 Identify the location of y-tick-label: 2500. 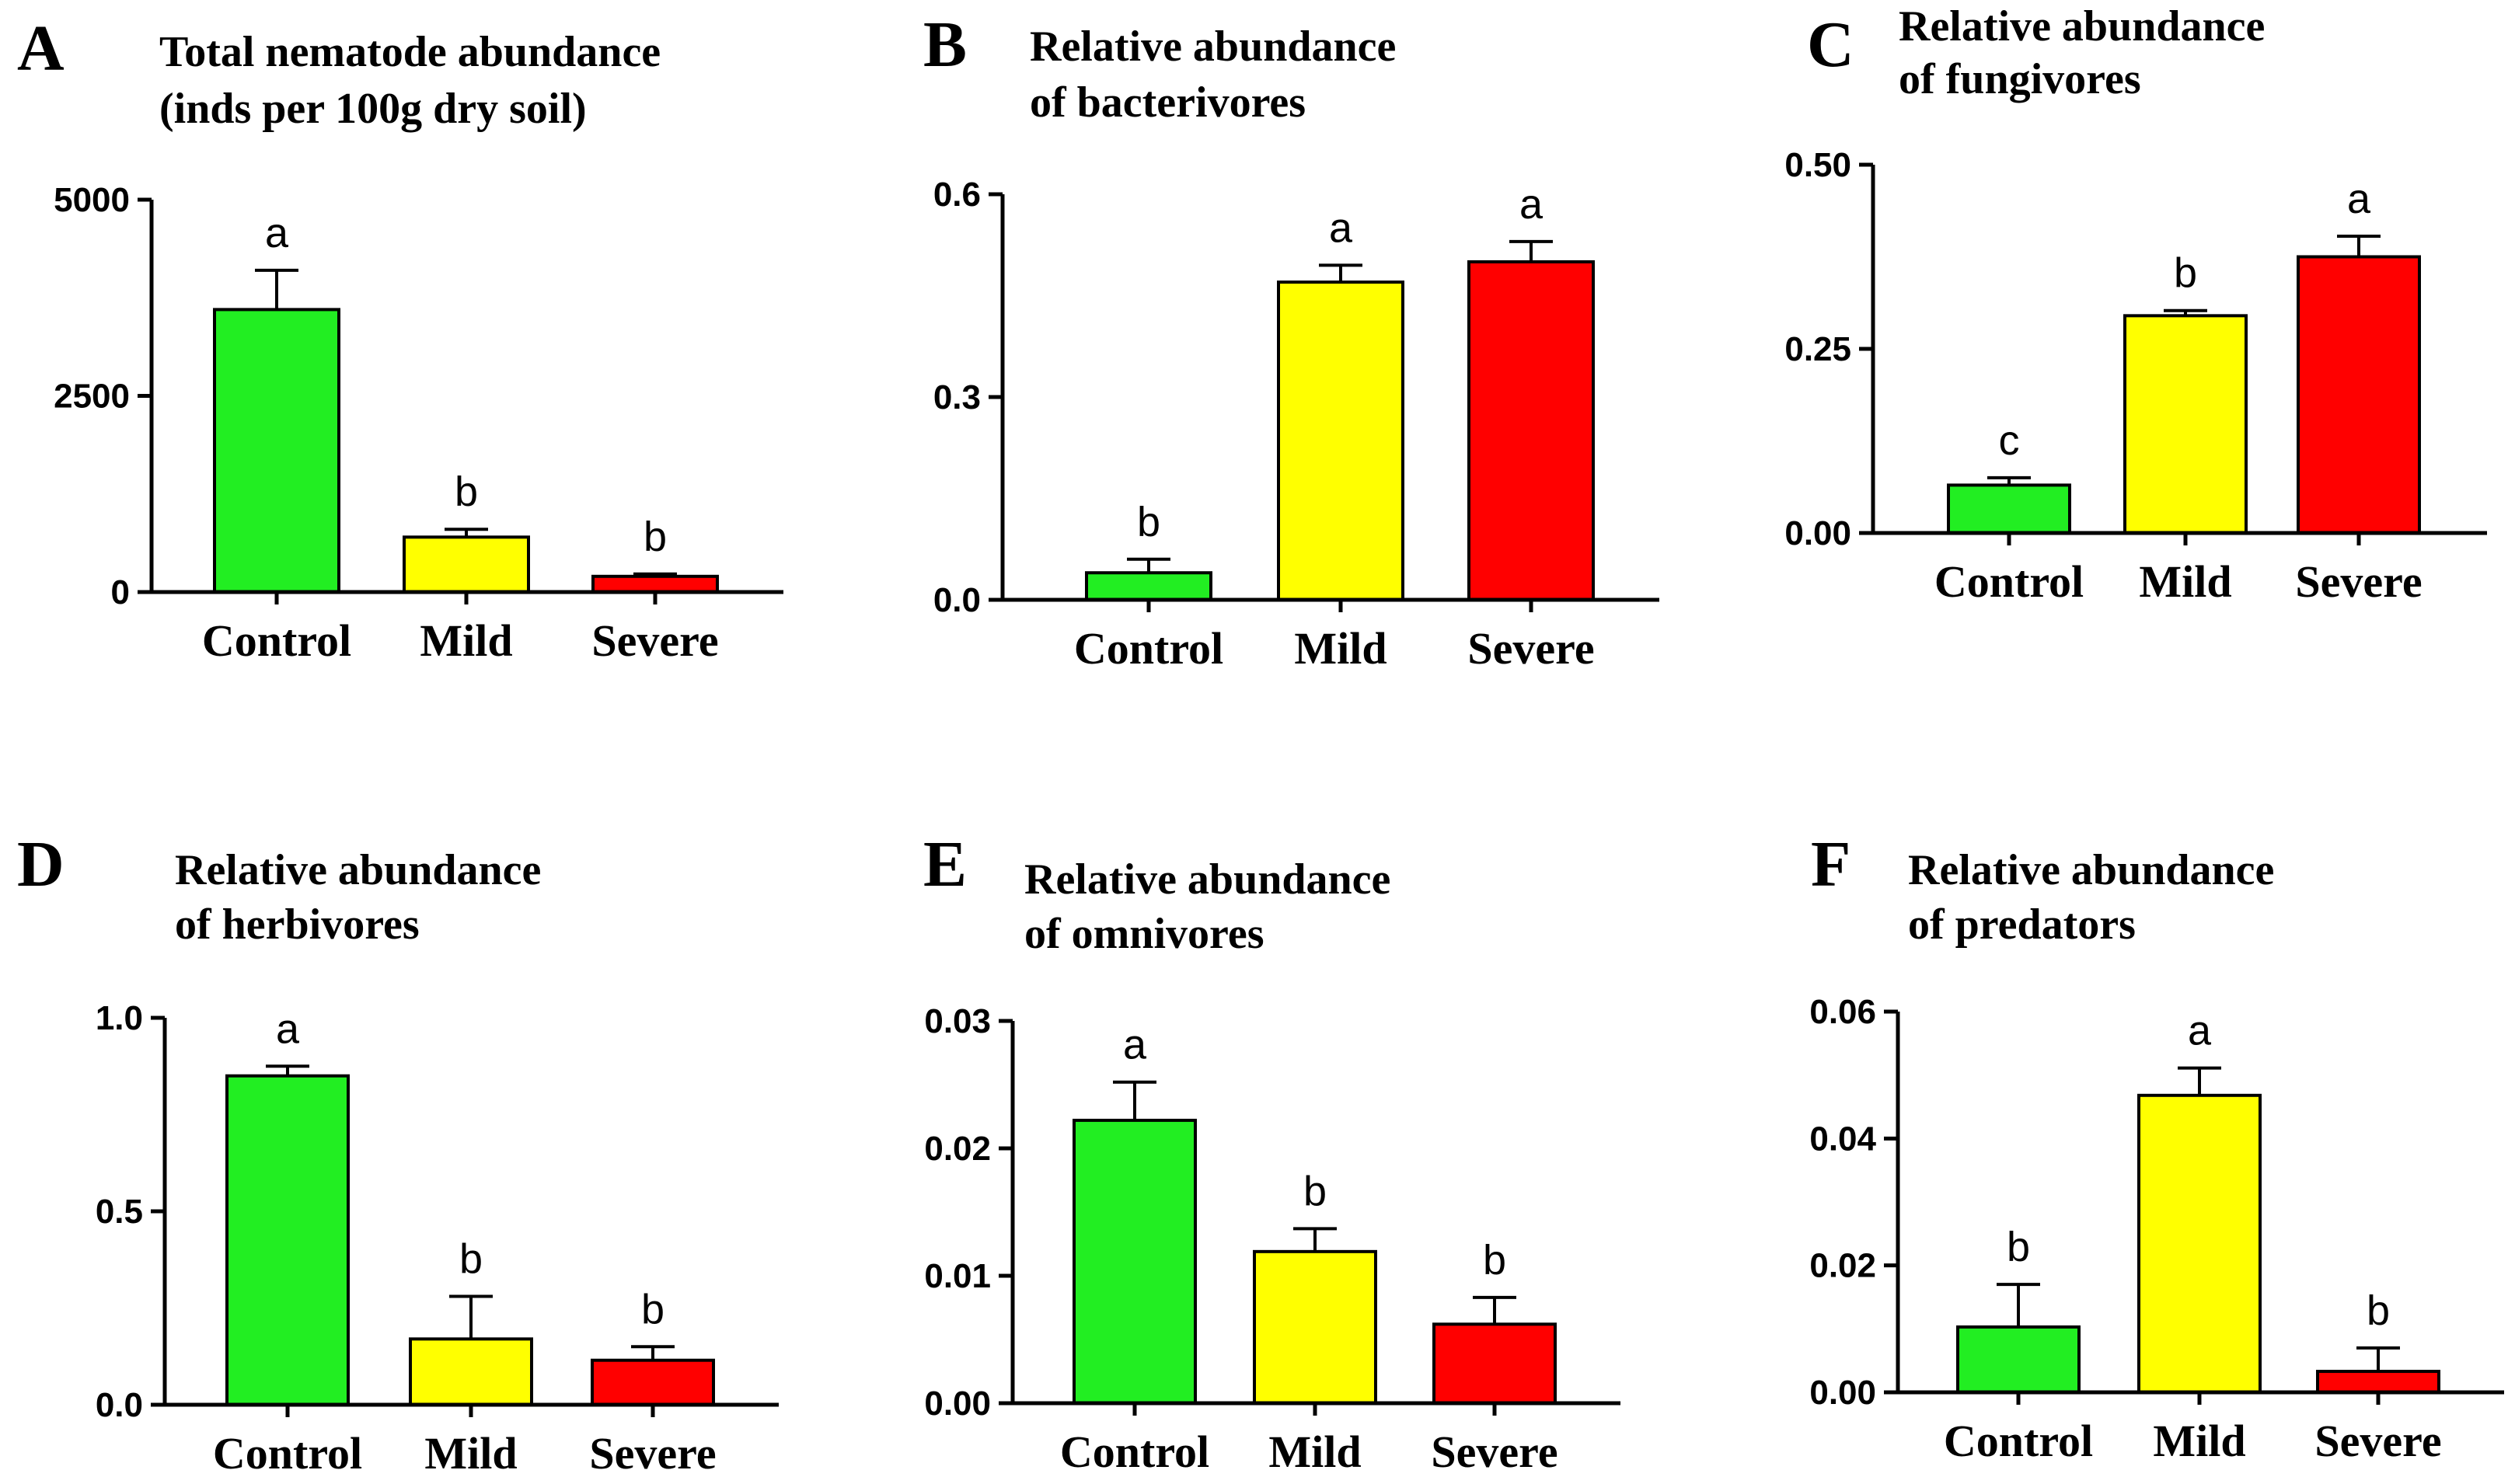
(92, 397).